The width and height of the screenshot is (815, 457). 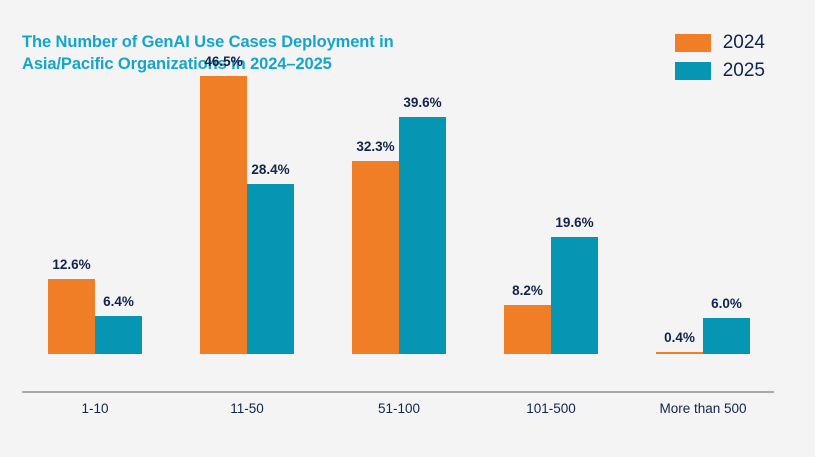 I want to click on legend-label-2024: 2024, so click(x=743, y=42).